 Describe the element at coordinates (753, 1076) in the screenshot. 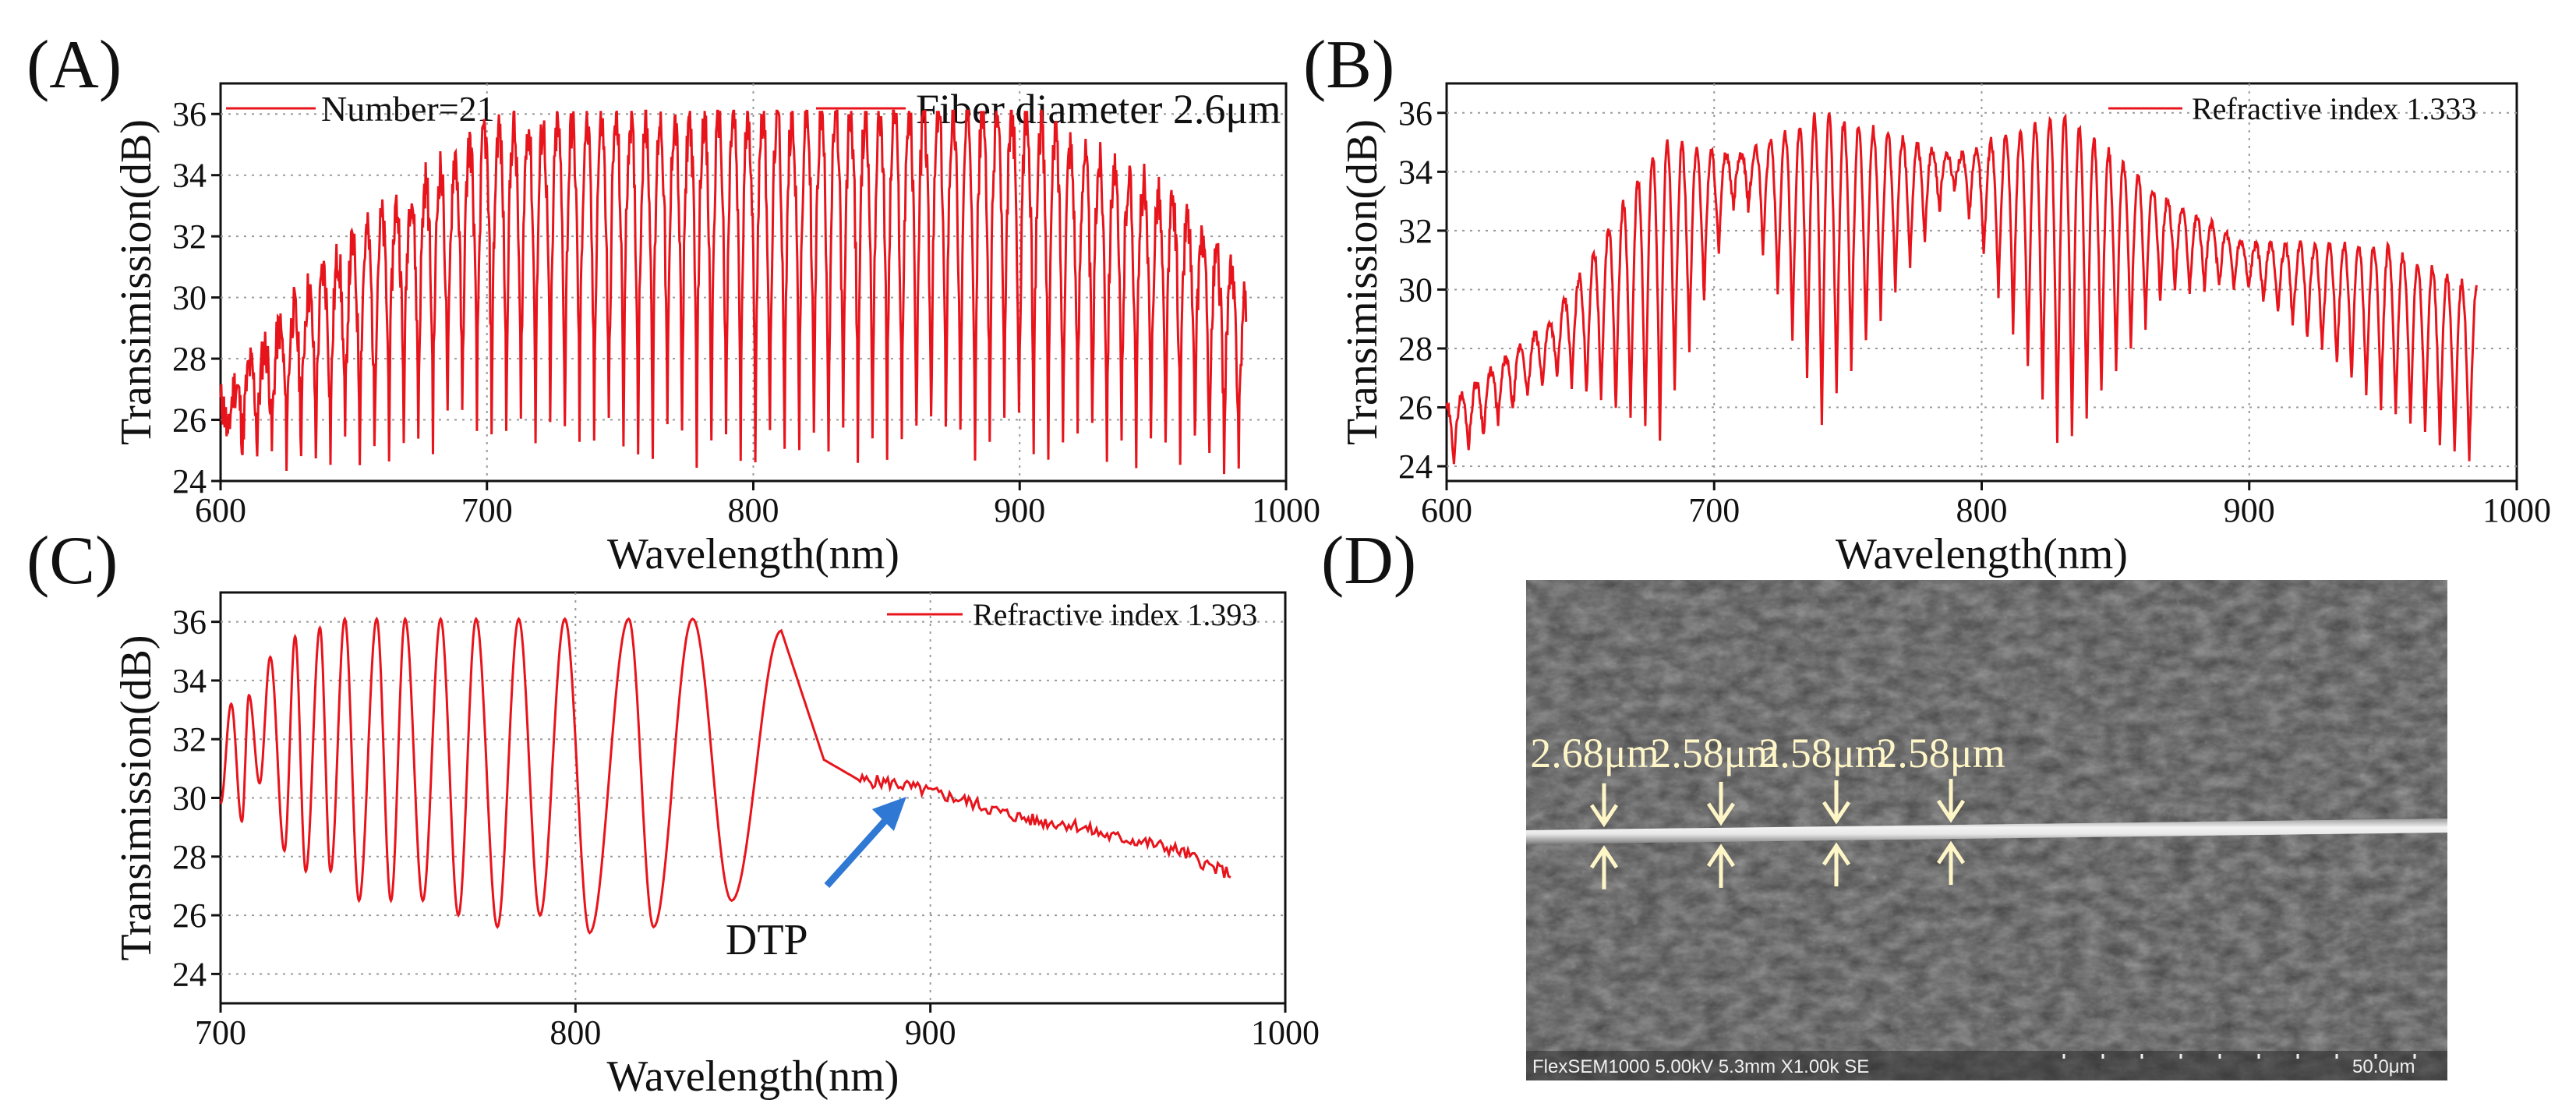

I see `chart-c-xlabel: Wavelength(nm)` at that location.